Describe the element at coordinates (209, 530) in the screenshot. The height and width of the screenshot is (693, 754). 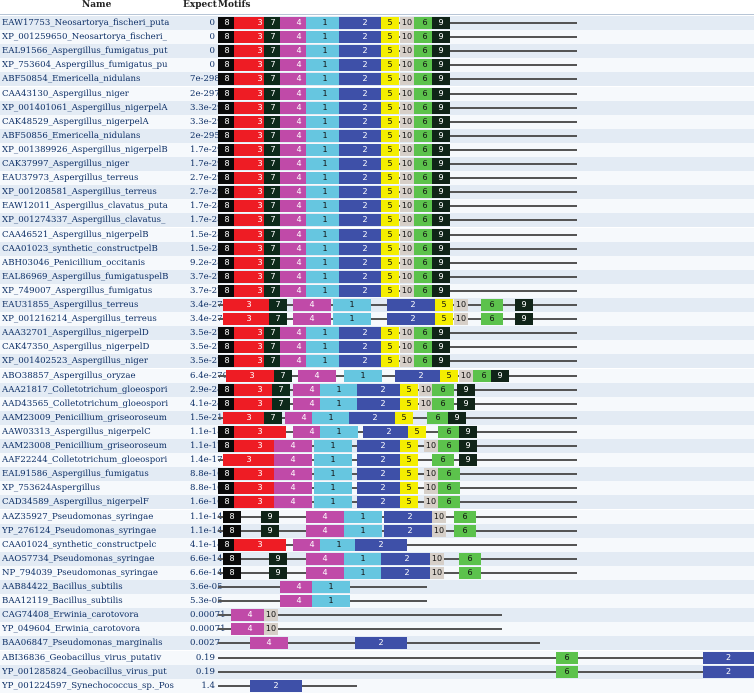
I see `expect-value: 1.1e-147` at that location.